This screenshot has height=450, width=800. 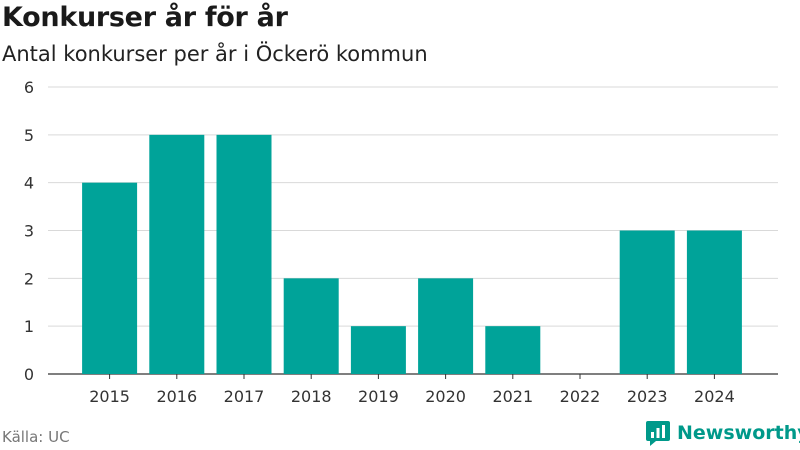 I want to click on y-axis-ticks: 0 1 2 3 4 5 6, so click(x=29, y=231).